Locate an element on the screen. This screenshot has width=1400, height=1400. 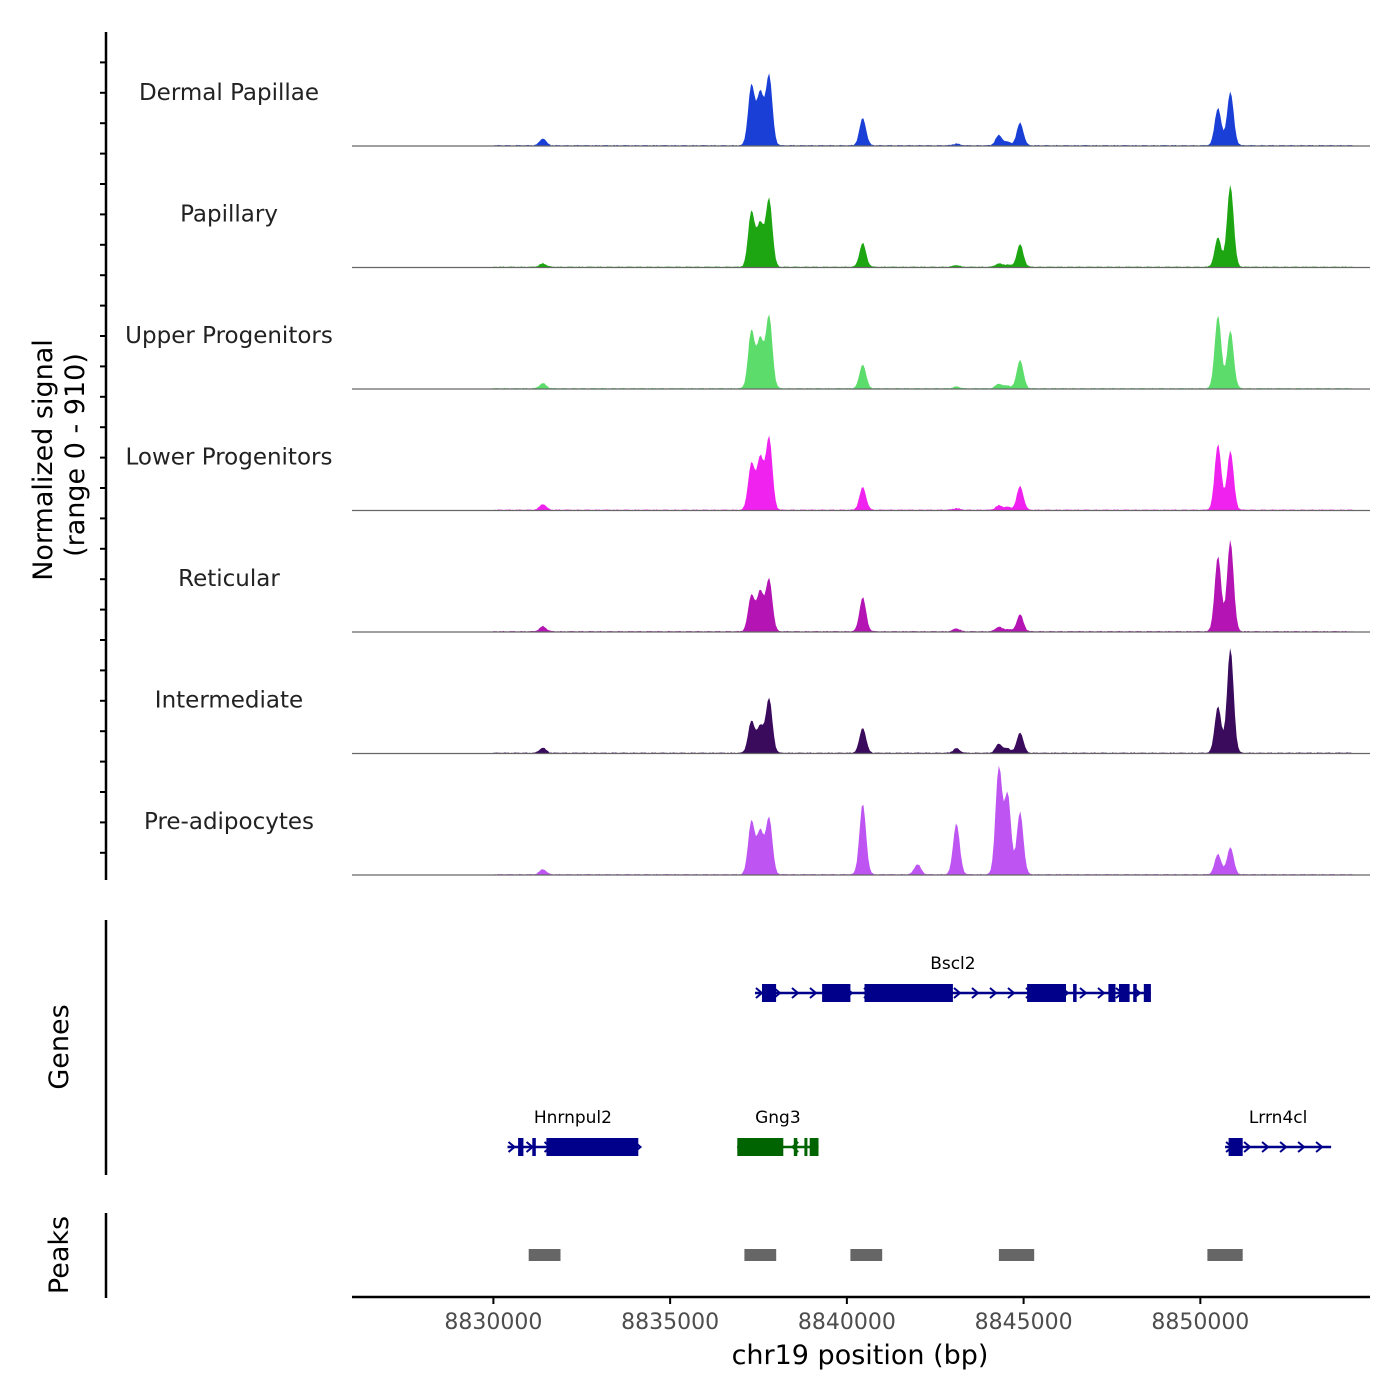
track-upper-progenitors: Upper Progenitors is located at coordinates (747, 352).